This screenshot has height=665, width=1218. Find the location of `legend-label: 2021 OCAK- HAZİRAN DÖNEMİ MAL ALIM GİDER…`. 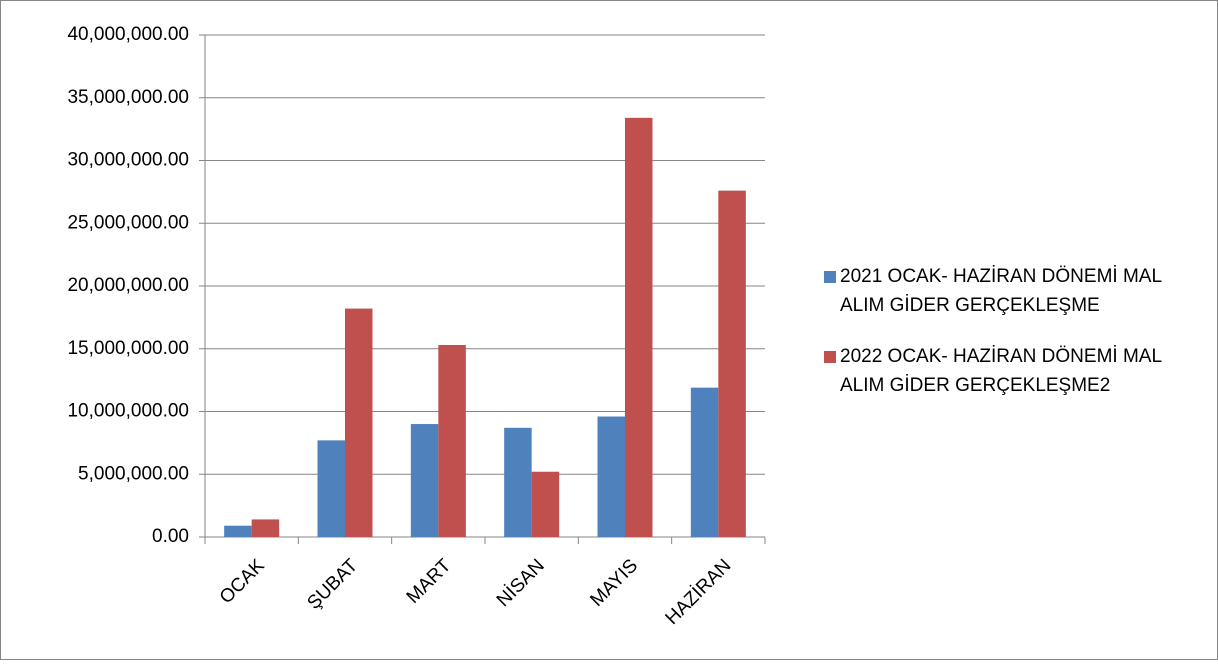

legend-label: 2021 OCAK- HAZİRAN DÖNEMİ MAL ALIM GİDER… is located at coordinates (1001, 291).